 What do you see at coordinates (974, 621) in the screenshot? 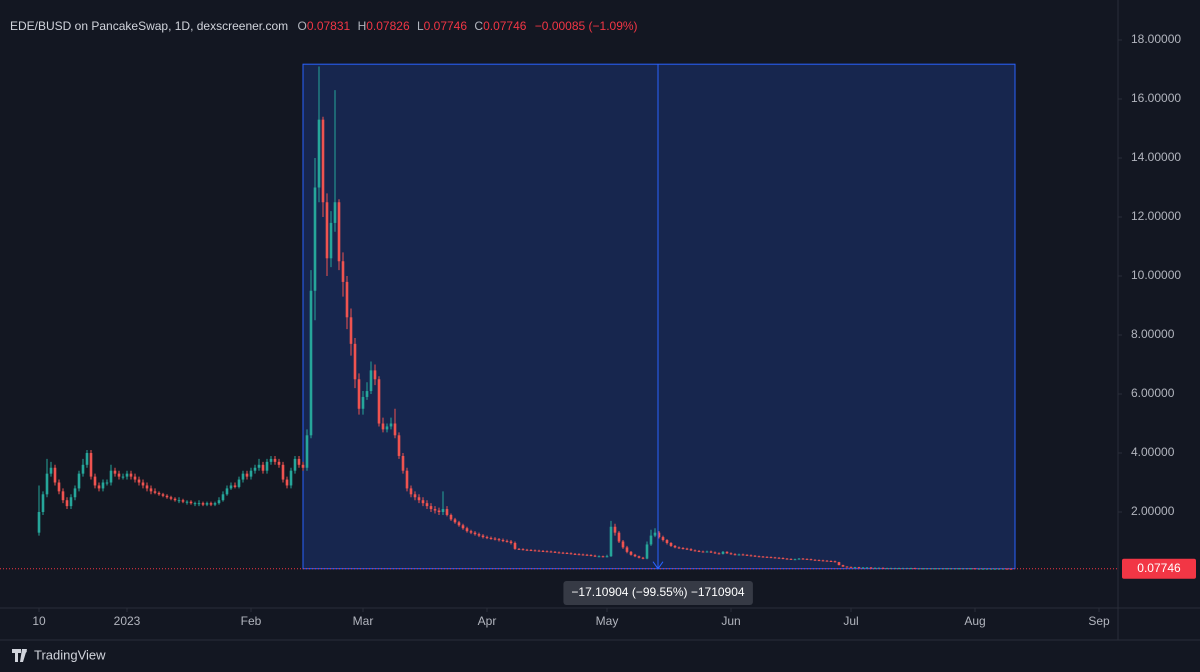
I see `x-tick-label: Aug` at bounding box center [974, 621].